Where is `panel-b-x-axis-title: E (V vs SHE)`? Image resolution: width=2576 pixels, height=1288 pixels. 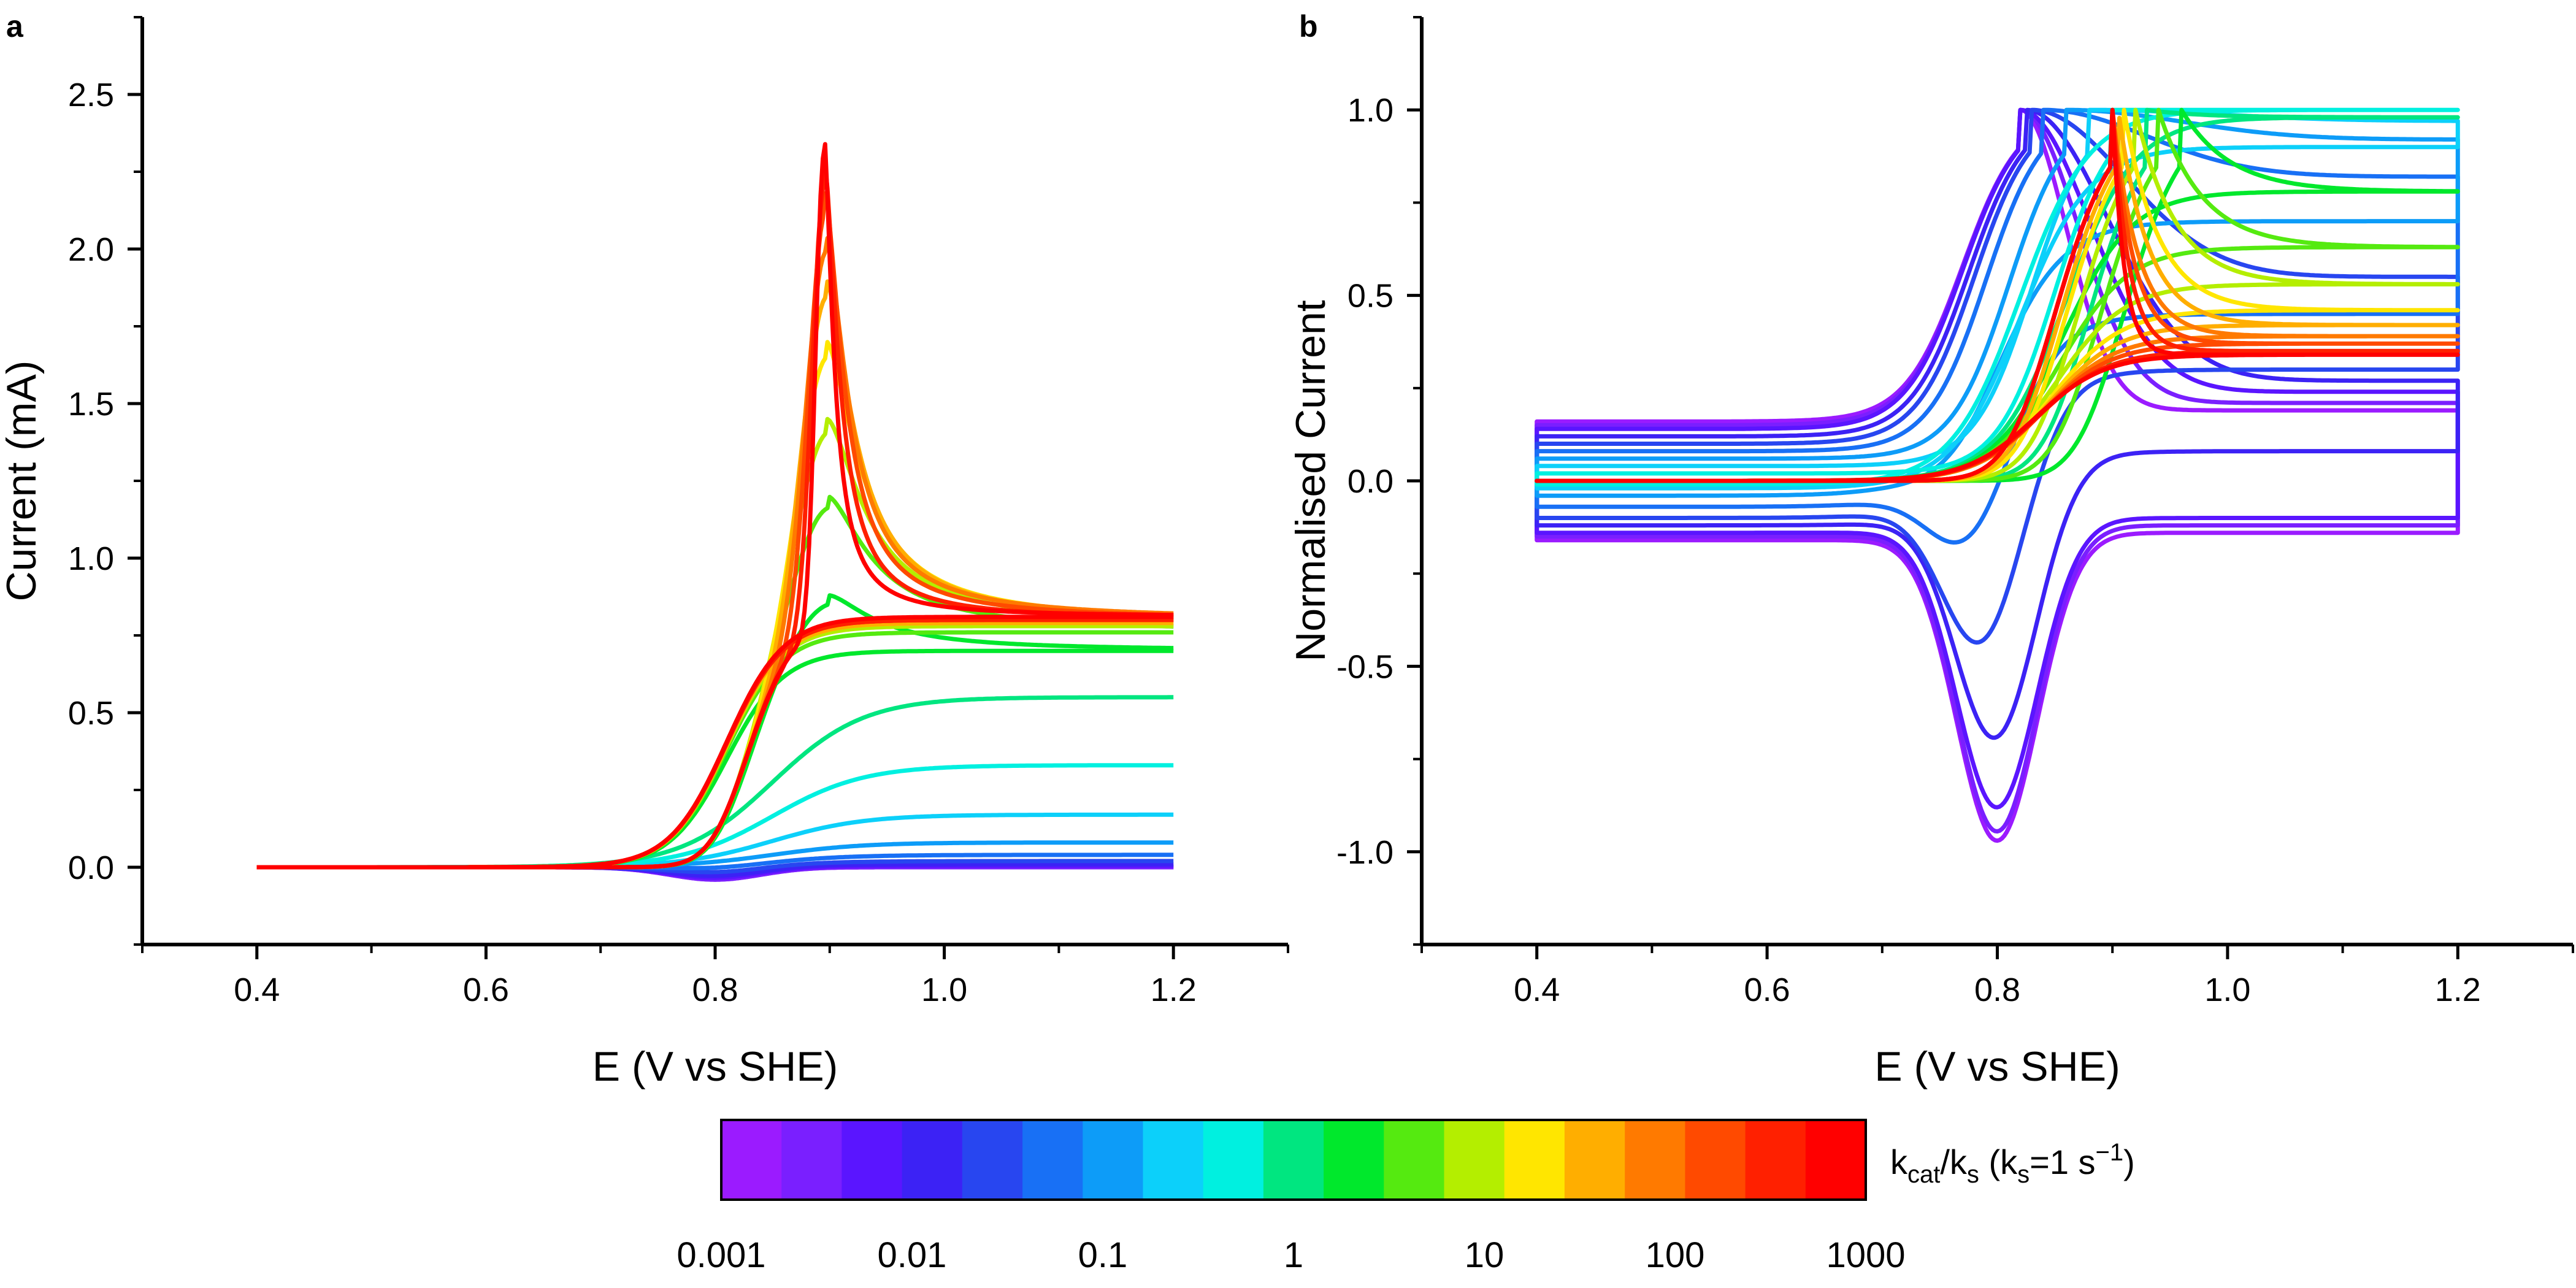
panel-b-x-axis-title: E (V vs SHE) is located at coordinates (1997, 1066).